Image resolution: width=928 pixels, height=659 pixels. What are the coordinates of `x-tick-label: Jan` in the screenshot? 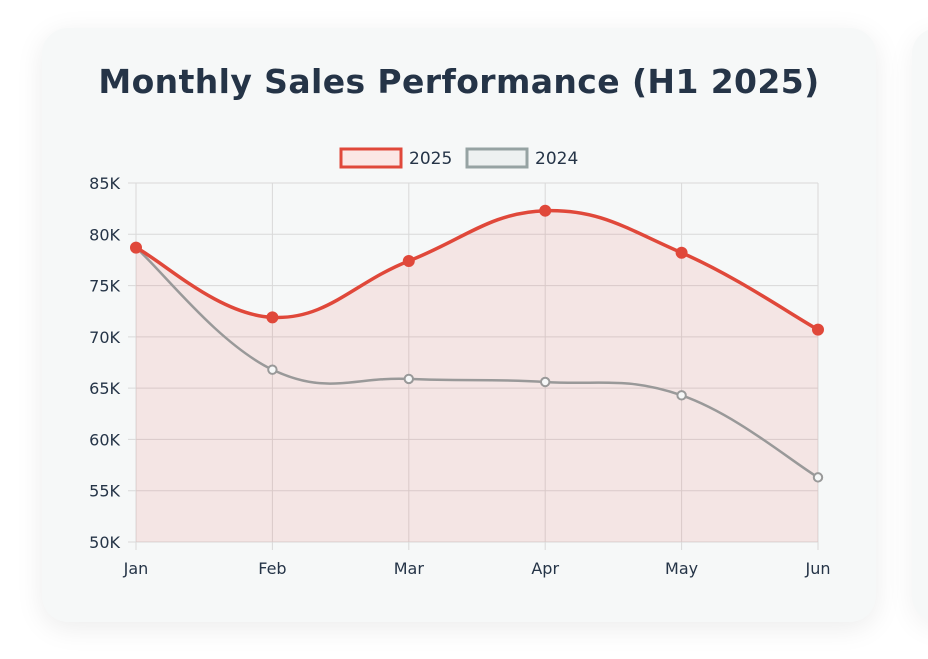 It's located at (136, 568).